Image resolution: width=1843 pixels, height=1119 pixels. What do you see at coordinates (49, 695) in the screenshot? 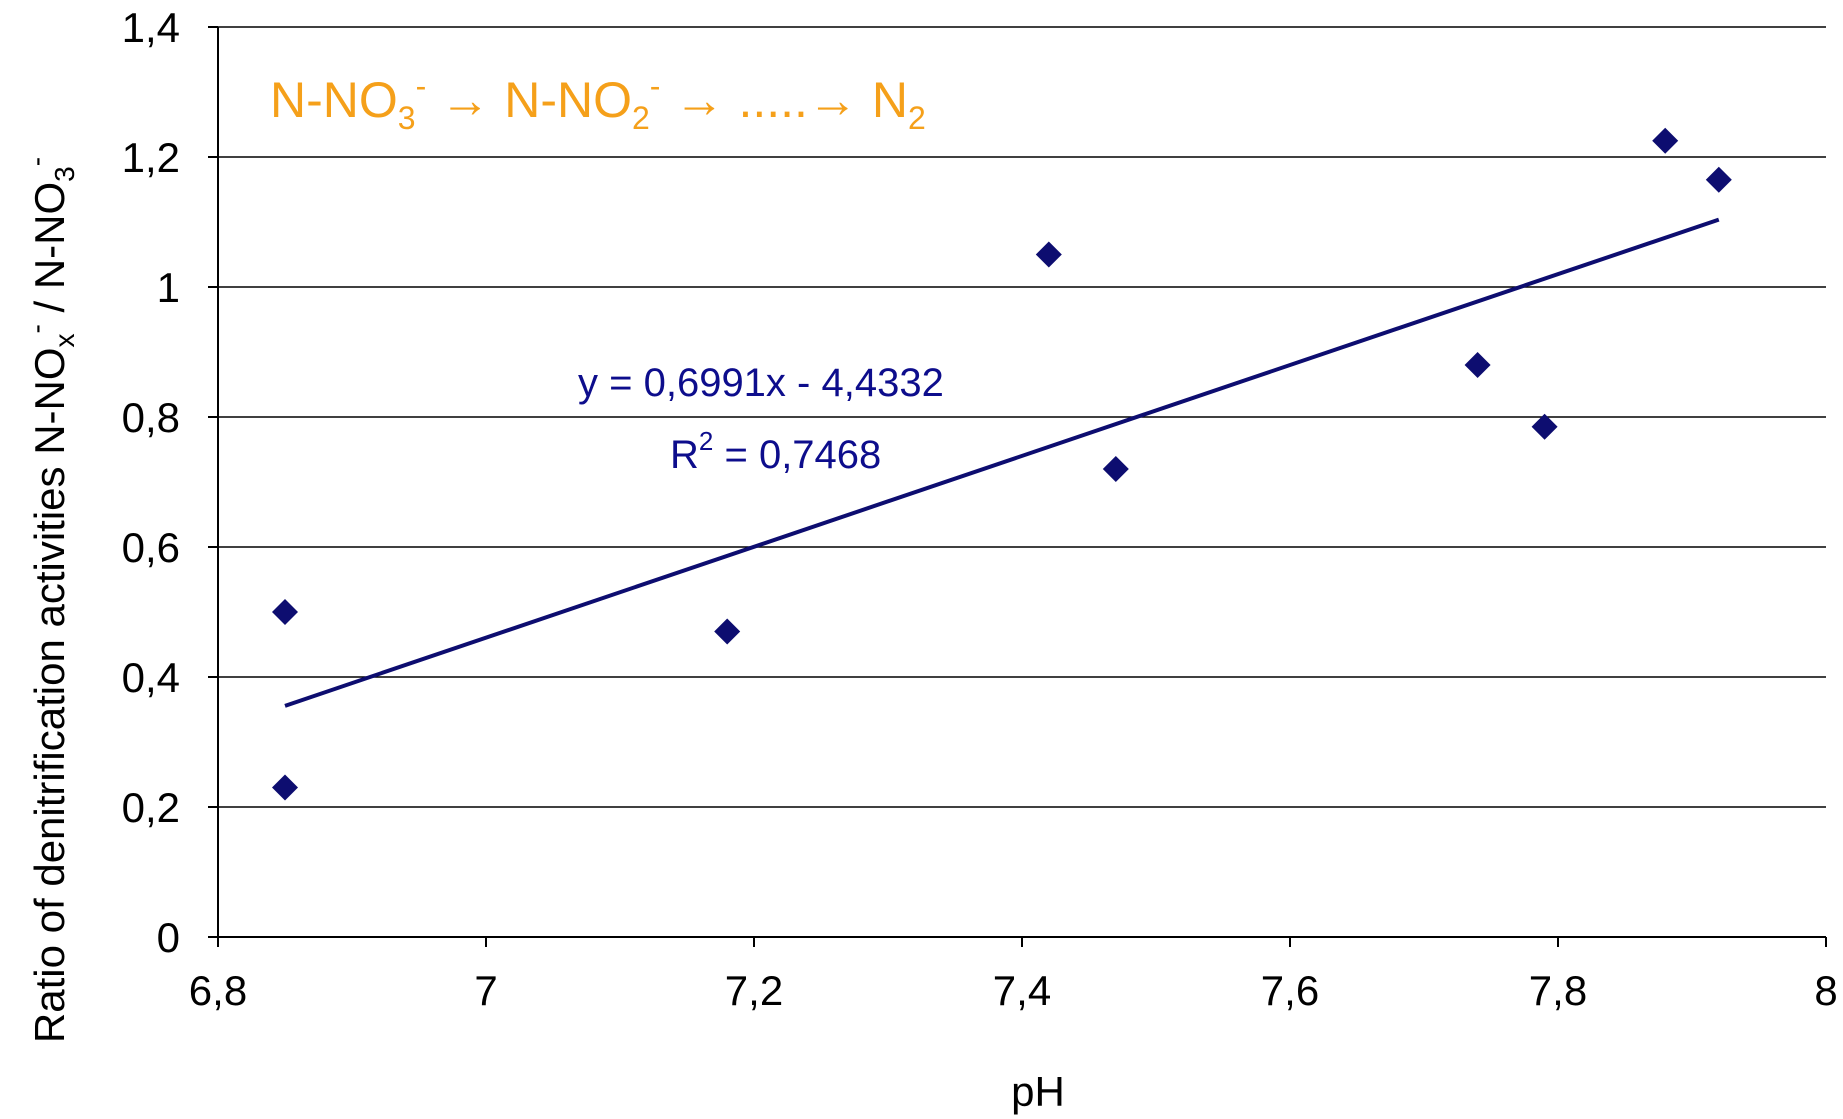
I see `y-axis-title-part1: Ratio of denitrification activities N-NO` at bounding box center [49, 695].